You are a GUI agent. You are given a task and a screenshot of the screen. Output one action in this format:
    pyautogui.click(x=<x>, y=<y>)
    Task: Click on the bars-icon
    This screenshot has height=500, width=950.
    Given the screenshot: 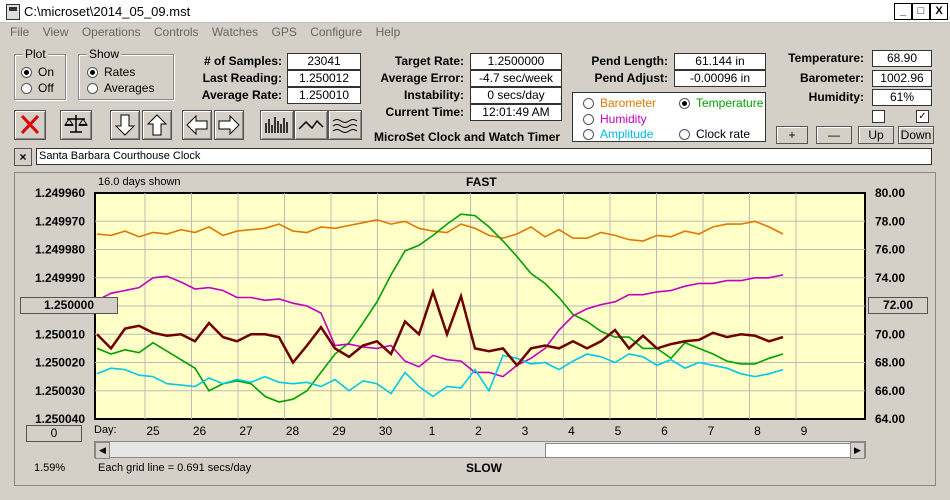 What is the action you would take?
    pyautogui.click(x=276, y=125)
    